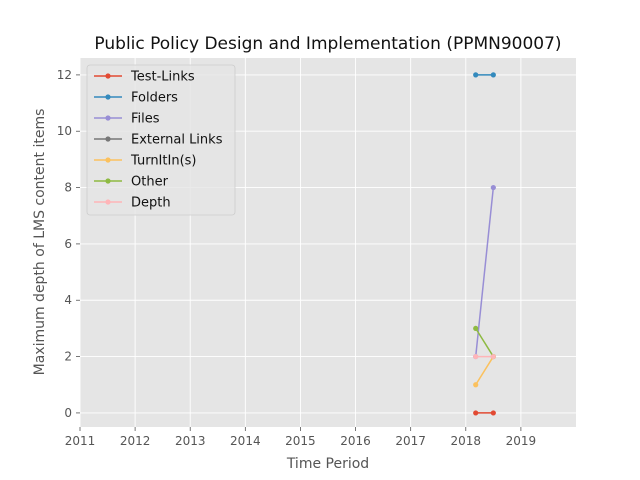 The image size is (640, 480). What do you see at coordinates (476, 385) in the screenshot?
I see `data-point-turnitin-s` at bounding box center [476, 385].